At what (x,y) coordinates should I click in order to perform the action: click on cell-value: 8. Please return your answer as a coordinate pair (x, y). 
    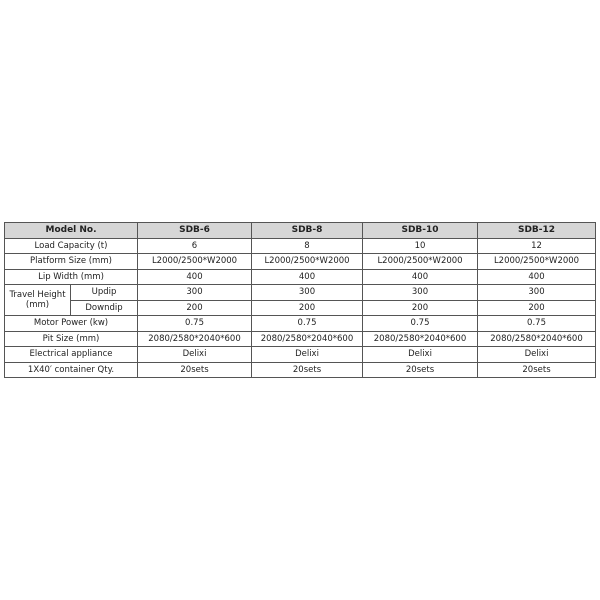
    Looking at the image, I should click on (307, 245).